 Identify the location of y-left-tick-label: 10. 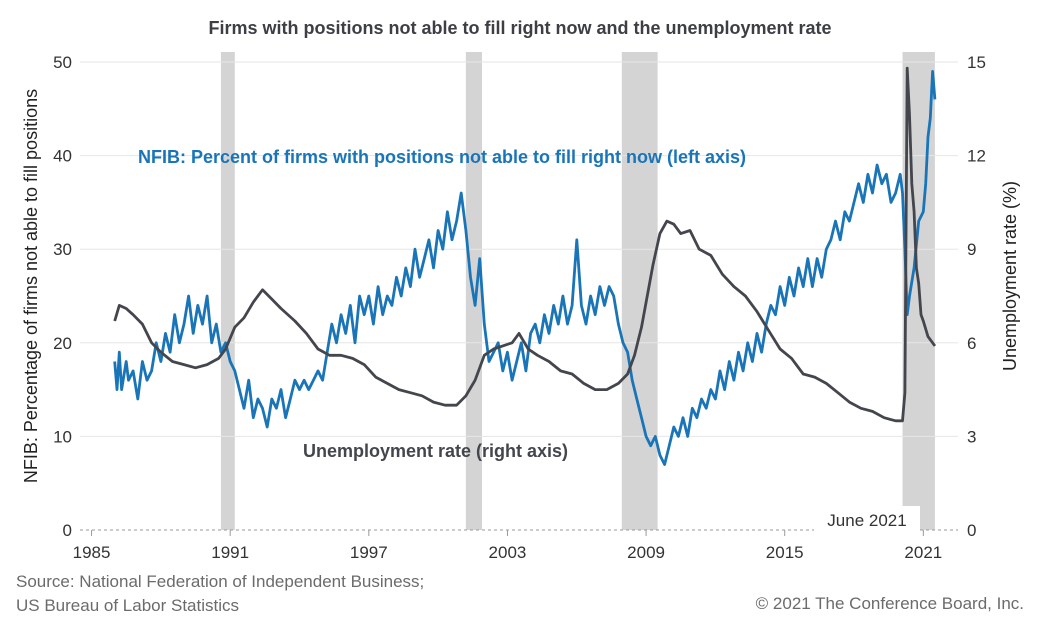
(62, 436).